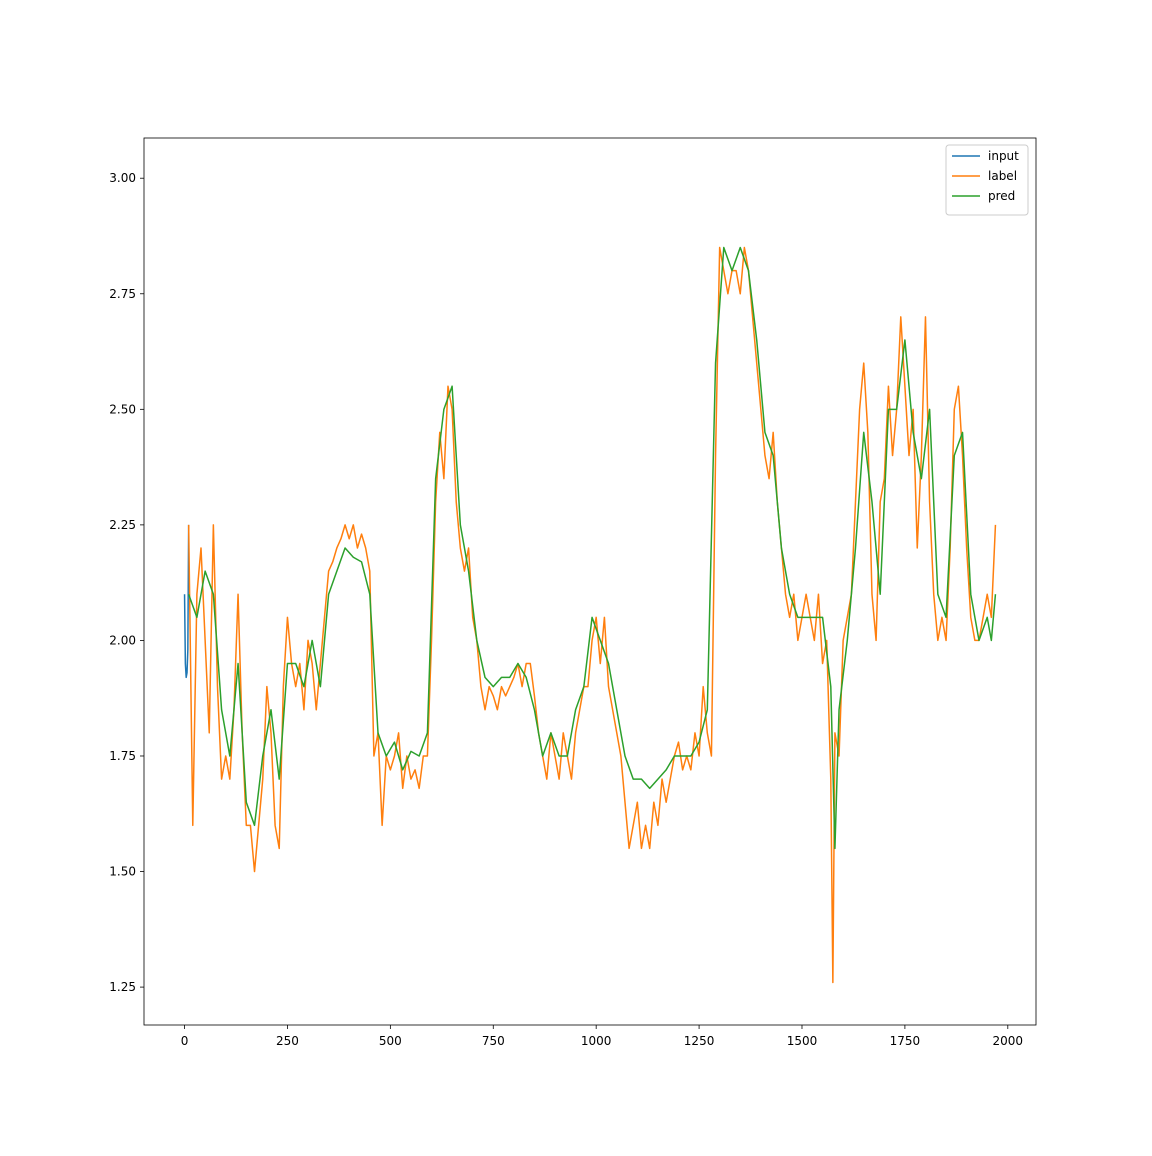 This screenshot has height=1156, width=1152. Describe the element at coordinates (905, 1041) in the screenshot. I see `x-tick-label: 1750` at that location.